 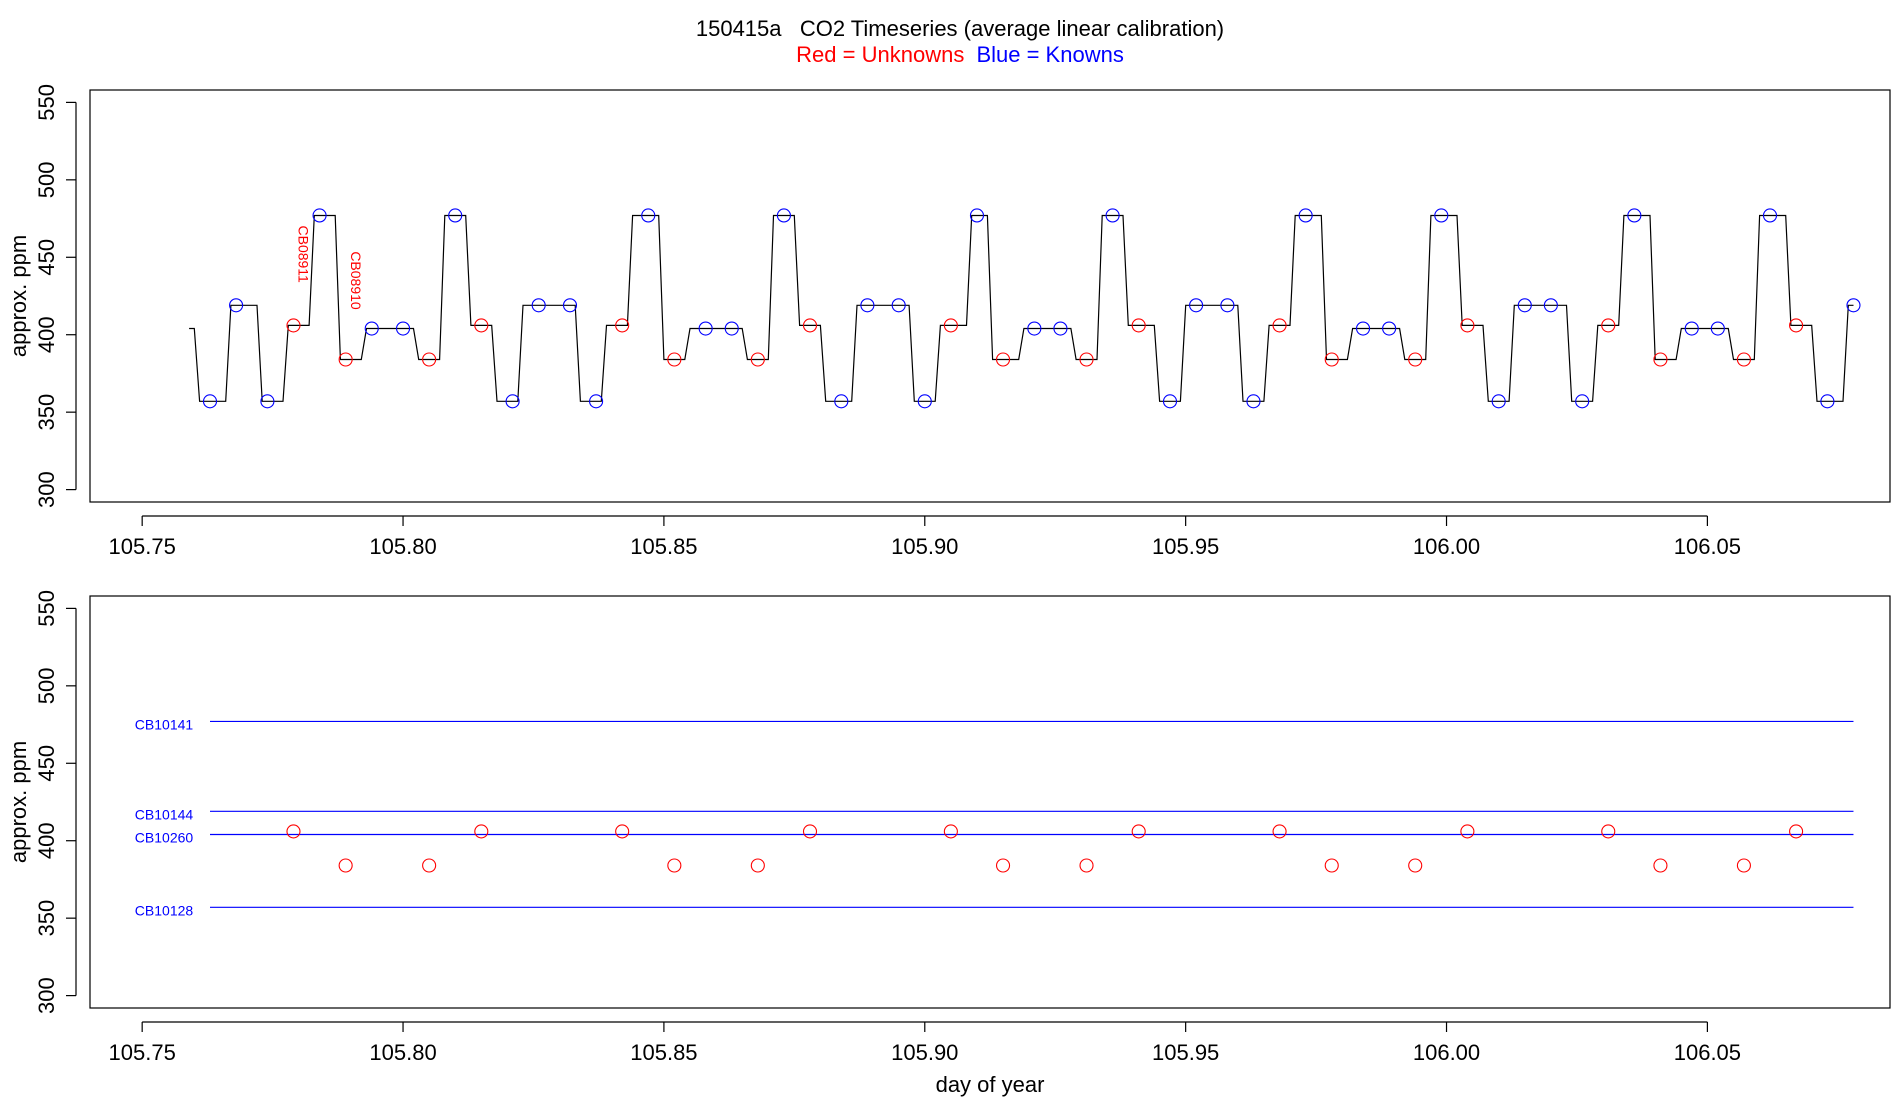 I want to click on x-axis-label: day of year, so click(x=990, y=1084).